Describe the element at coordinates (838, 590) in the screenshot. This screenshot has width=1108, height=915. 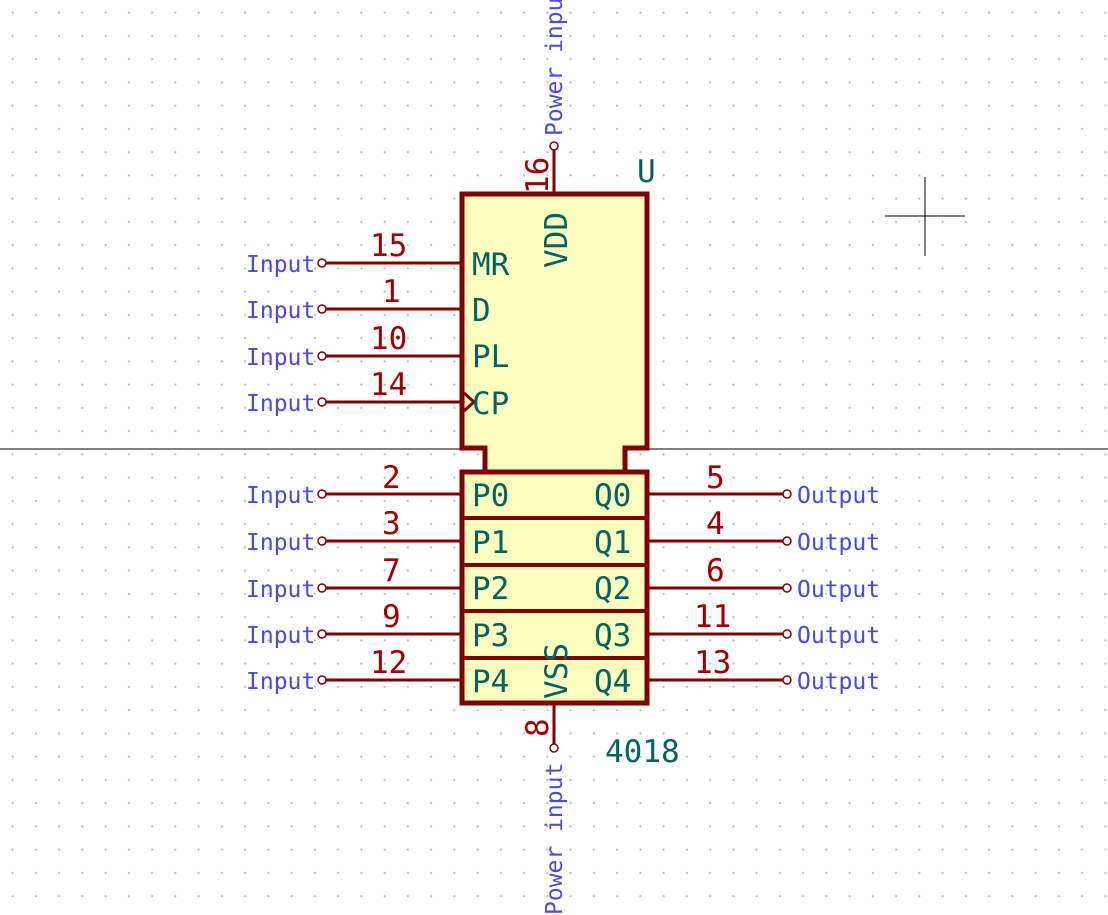
I see `pin-q2-type: Output` at that location.